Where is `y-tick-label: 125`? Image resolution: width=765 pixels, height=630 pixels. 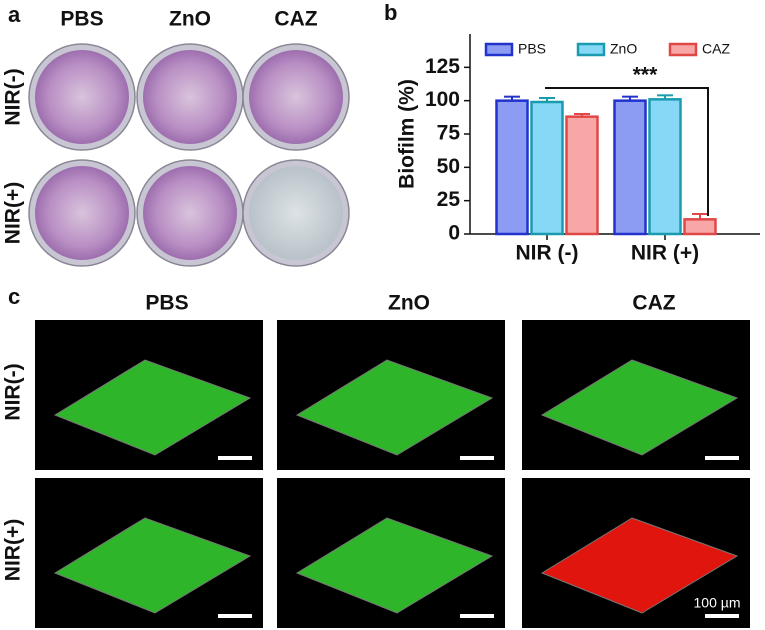 y-tick-label: 125 is located at coordinates (442, 66).